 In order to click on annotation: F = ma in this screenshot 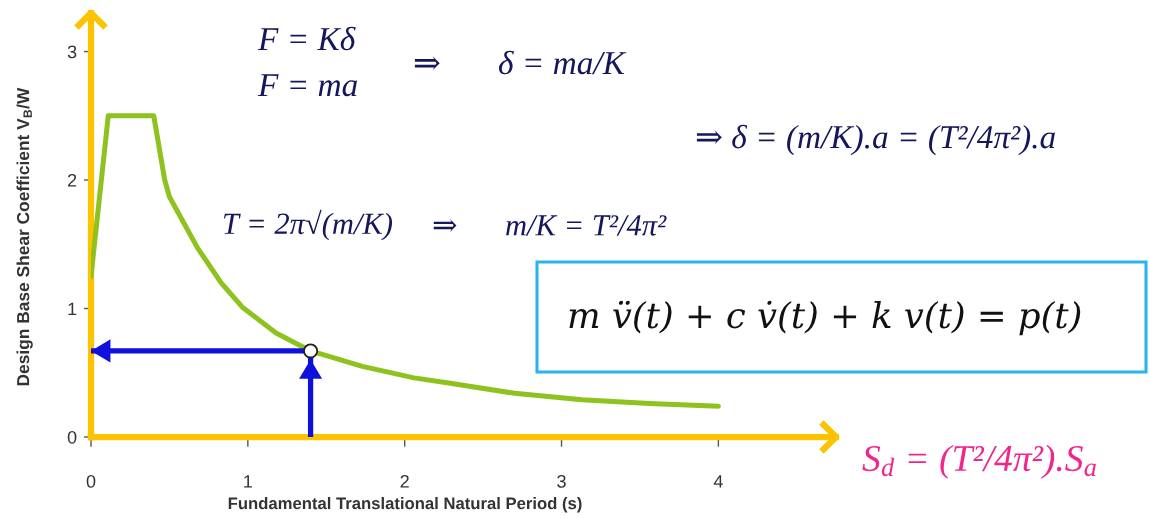, I will do `click(307, 85)`.